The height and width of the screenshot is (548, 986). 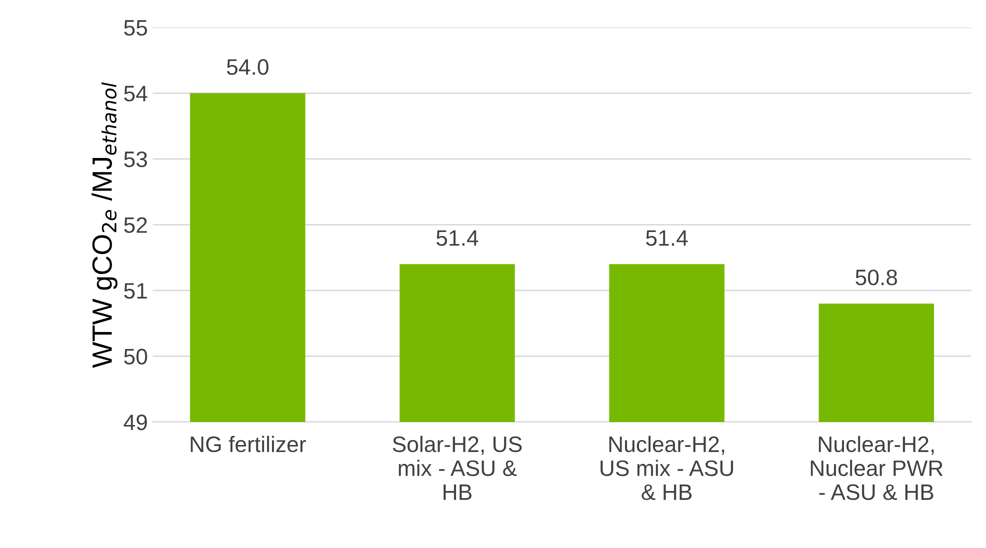 What do you see at coordinates (135, 159) in the screenshot?
I see `y-tick-label: 53` at bounding box center [135, 159].